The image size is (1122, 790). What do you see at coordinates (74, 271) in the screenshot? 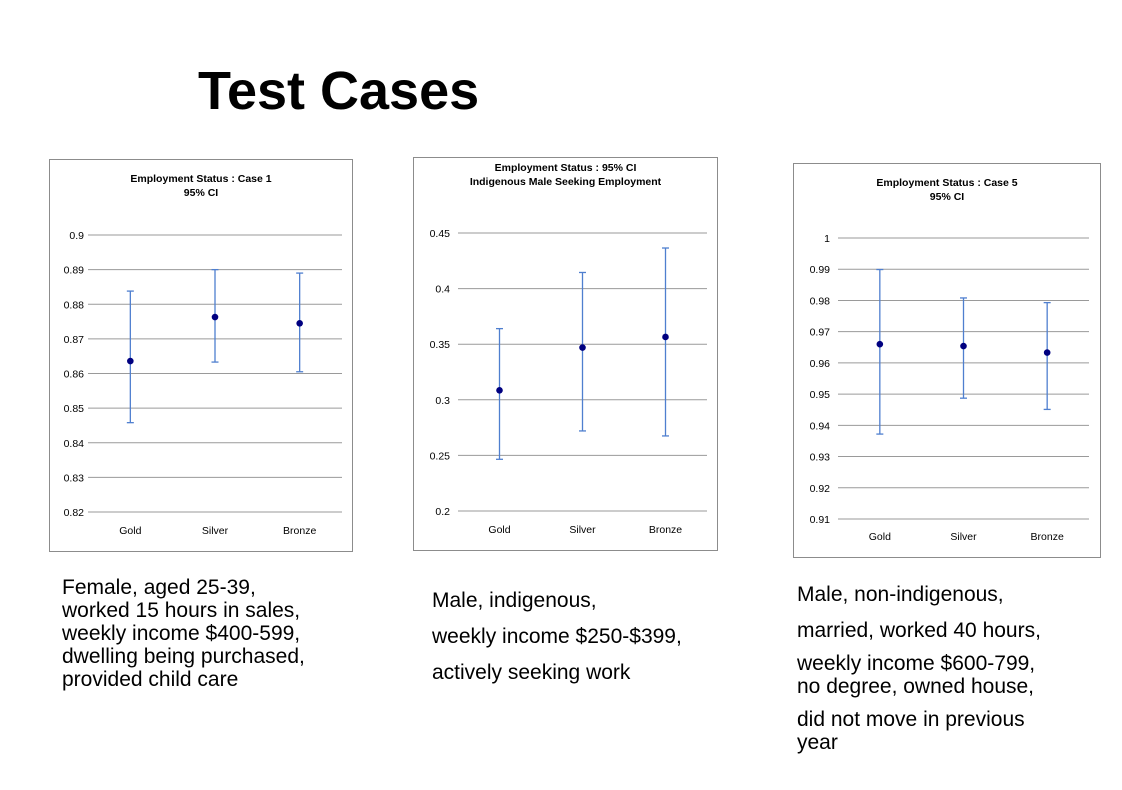
I see `y-tick-label: 0.89` at bounding box center [74, 271].